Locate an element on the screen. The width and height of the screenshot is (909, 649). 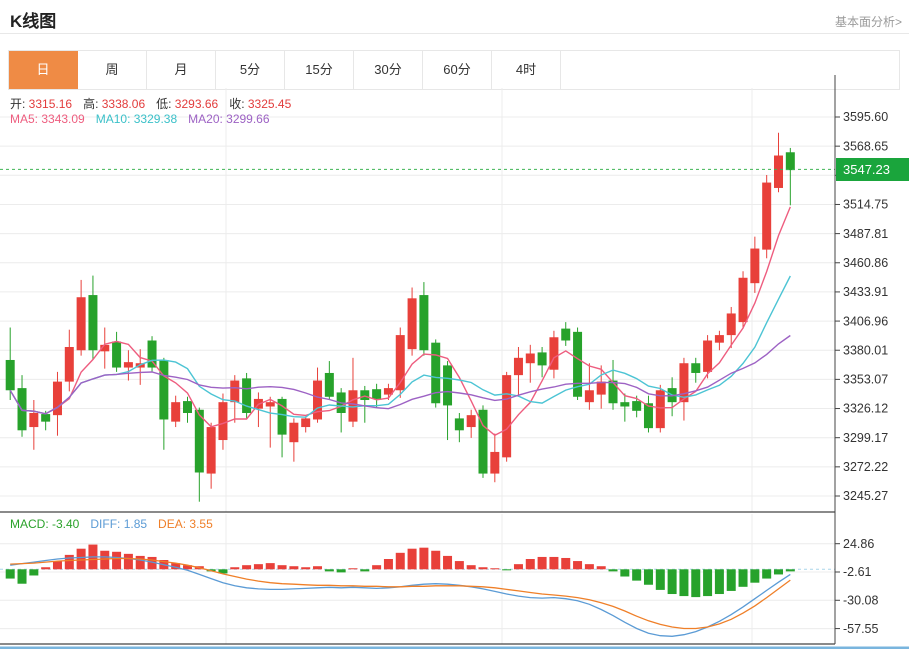
price-tick-label: 3245.27 is located at coordinates (865, 496).